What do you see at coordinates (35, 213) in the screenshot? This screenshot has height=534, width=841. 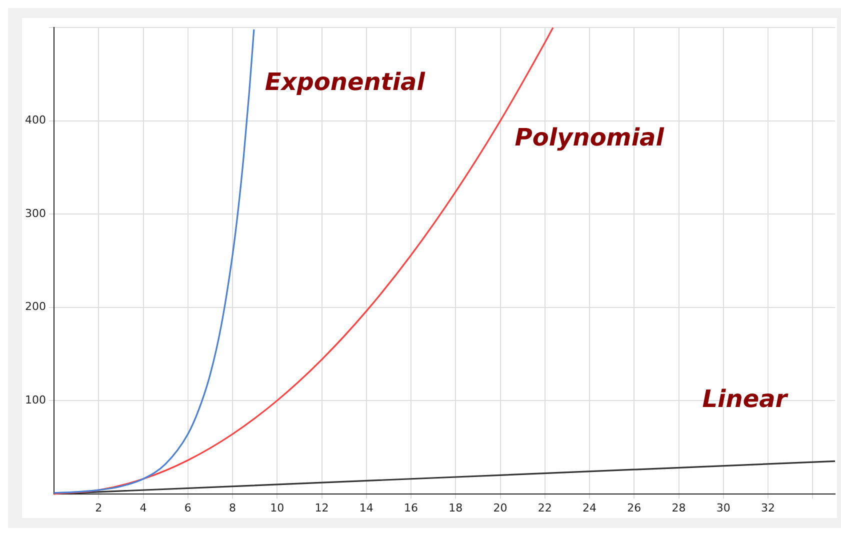 I see `y-tick-label: 300` at bounding box center [35, 213].